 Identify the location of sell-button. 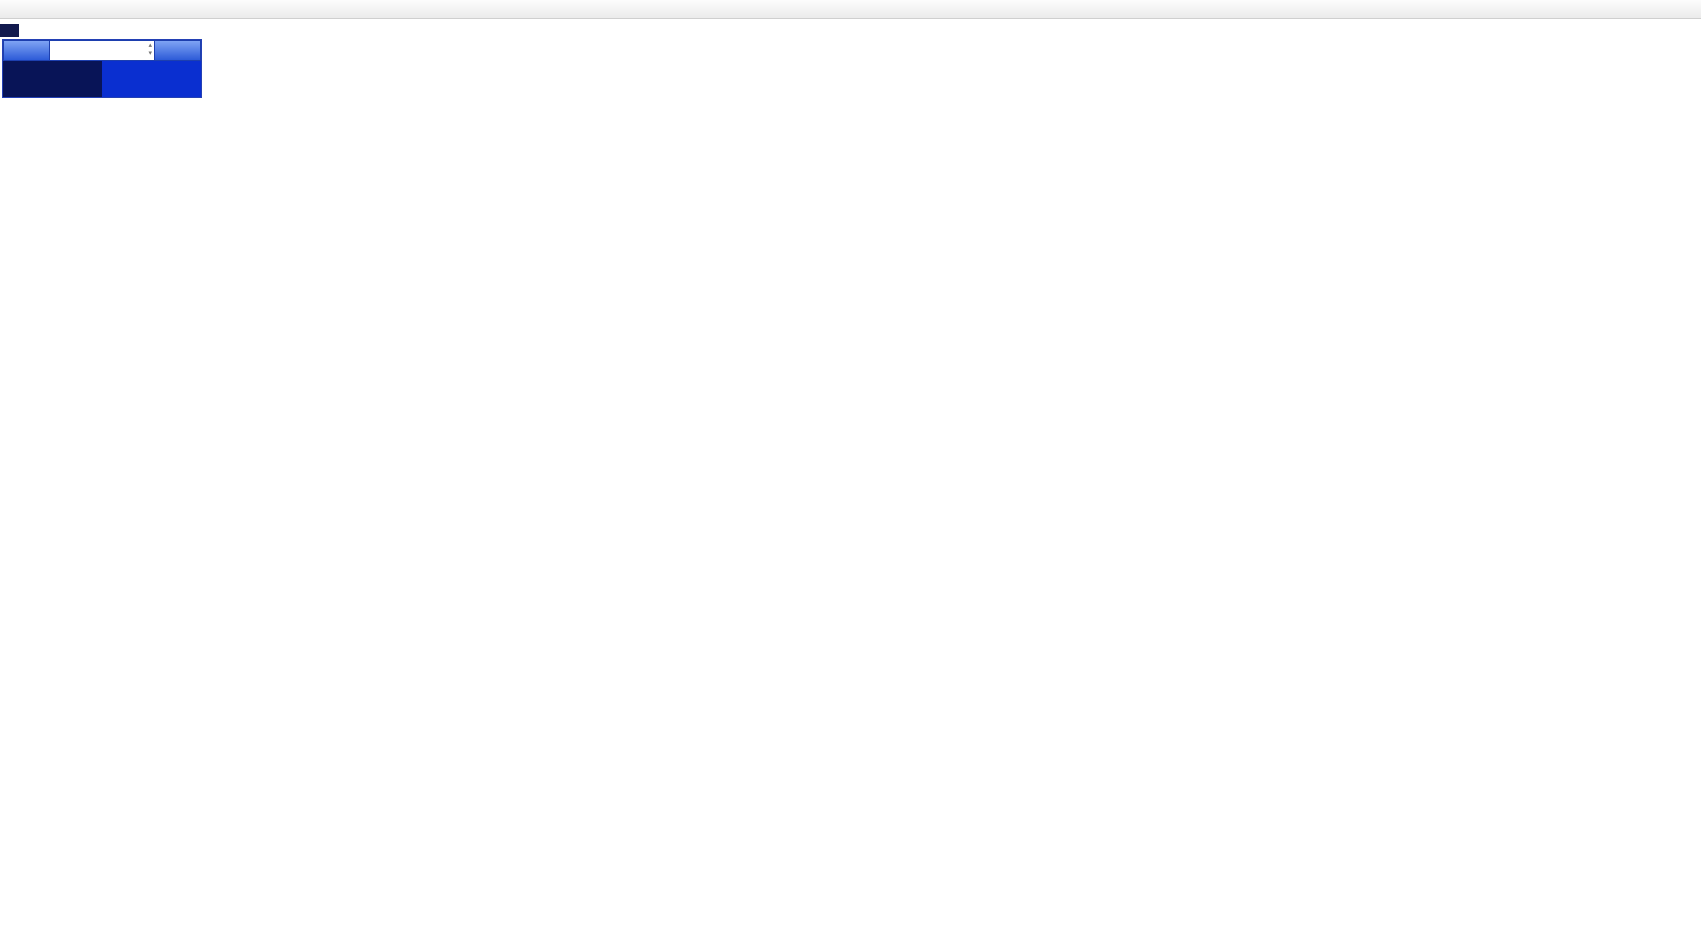
(26, 50).